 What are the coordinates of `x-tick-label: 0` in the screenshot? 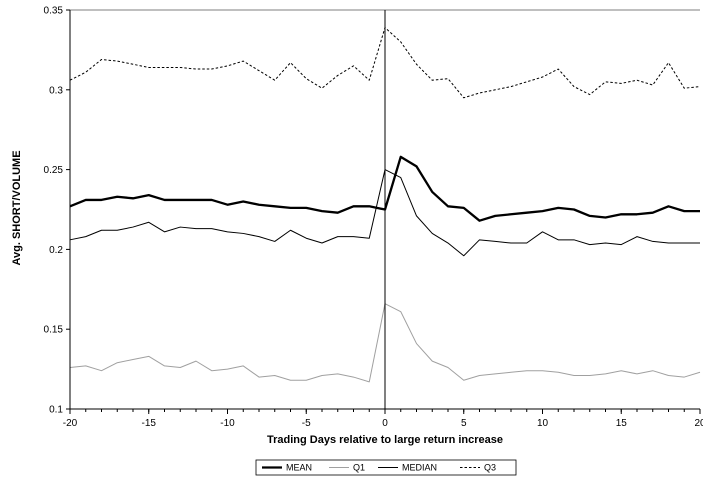 It's located at (385, 423).